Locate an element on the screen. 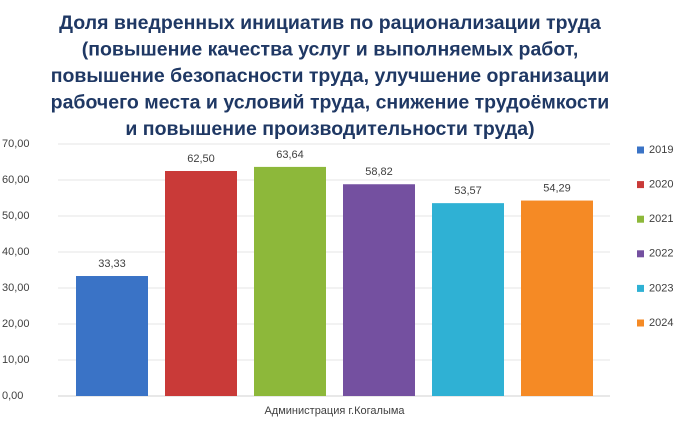 The width and height of the screenshot is (681, 444). legend-label: 2019 is located at coordinates (661, 150).